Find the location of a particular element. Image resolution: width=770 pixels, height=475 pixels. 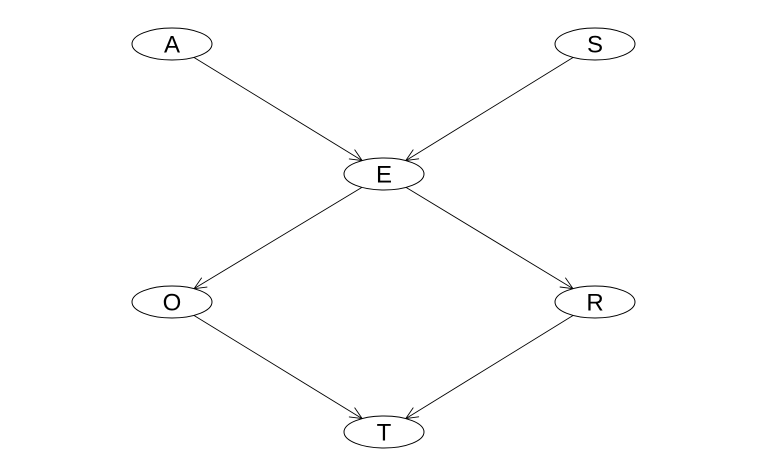

node-o: O is located at coordinates (172, 302).